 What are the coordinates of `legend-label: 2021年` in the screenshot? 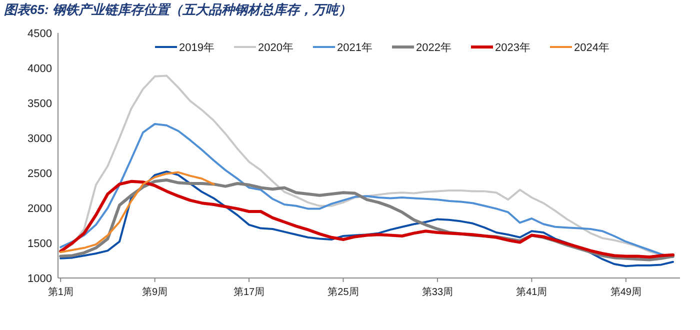 It's located at (354, 48).